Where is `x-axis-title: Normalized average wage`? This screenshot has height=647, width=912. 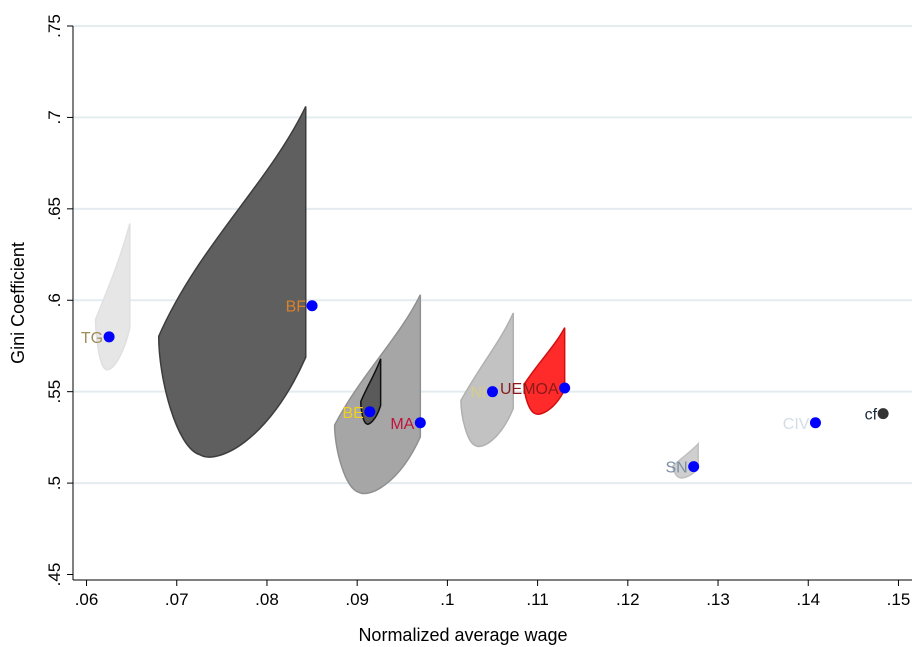 x-axis-title: Normalized average wage is located at coordinates (462, 635).